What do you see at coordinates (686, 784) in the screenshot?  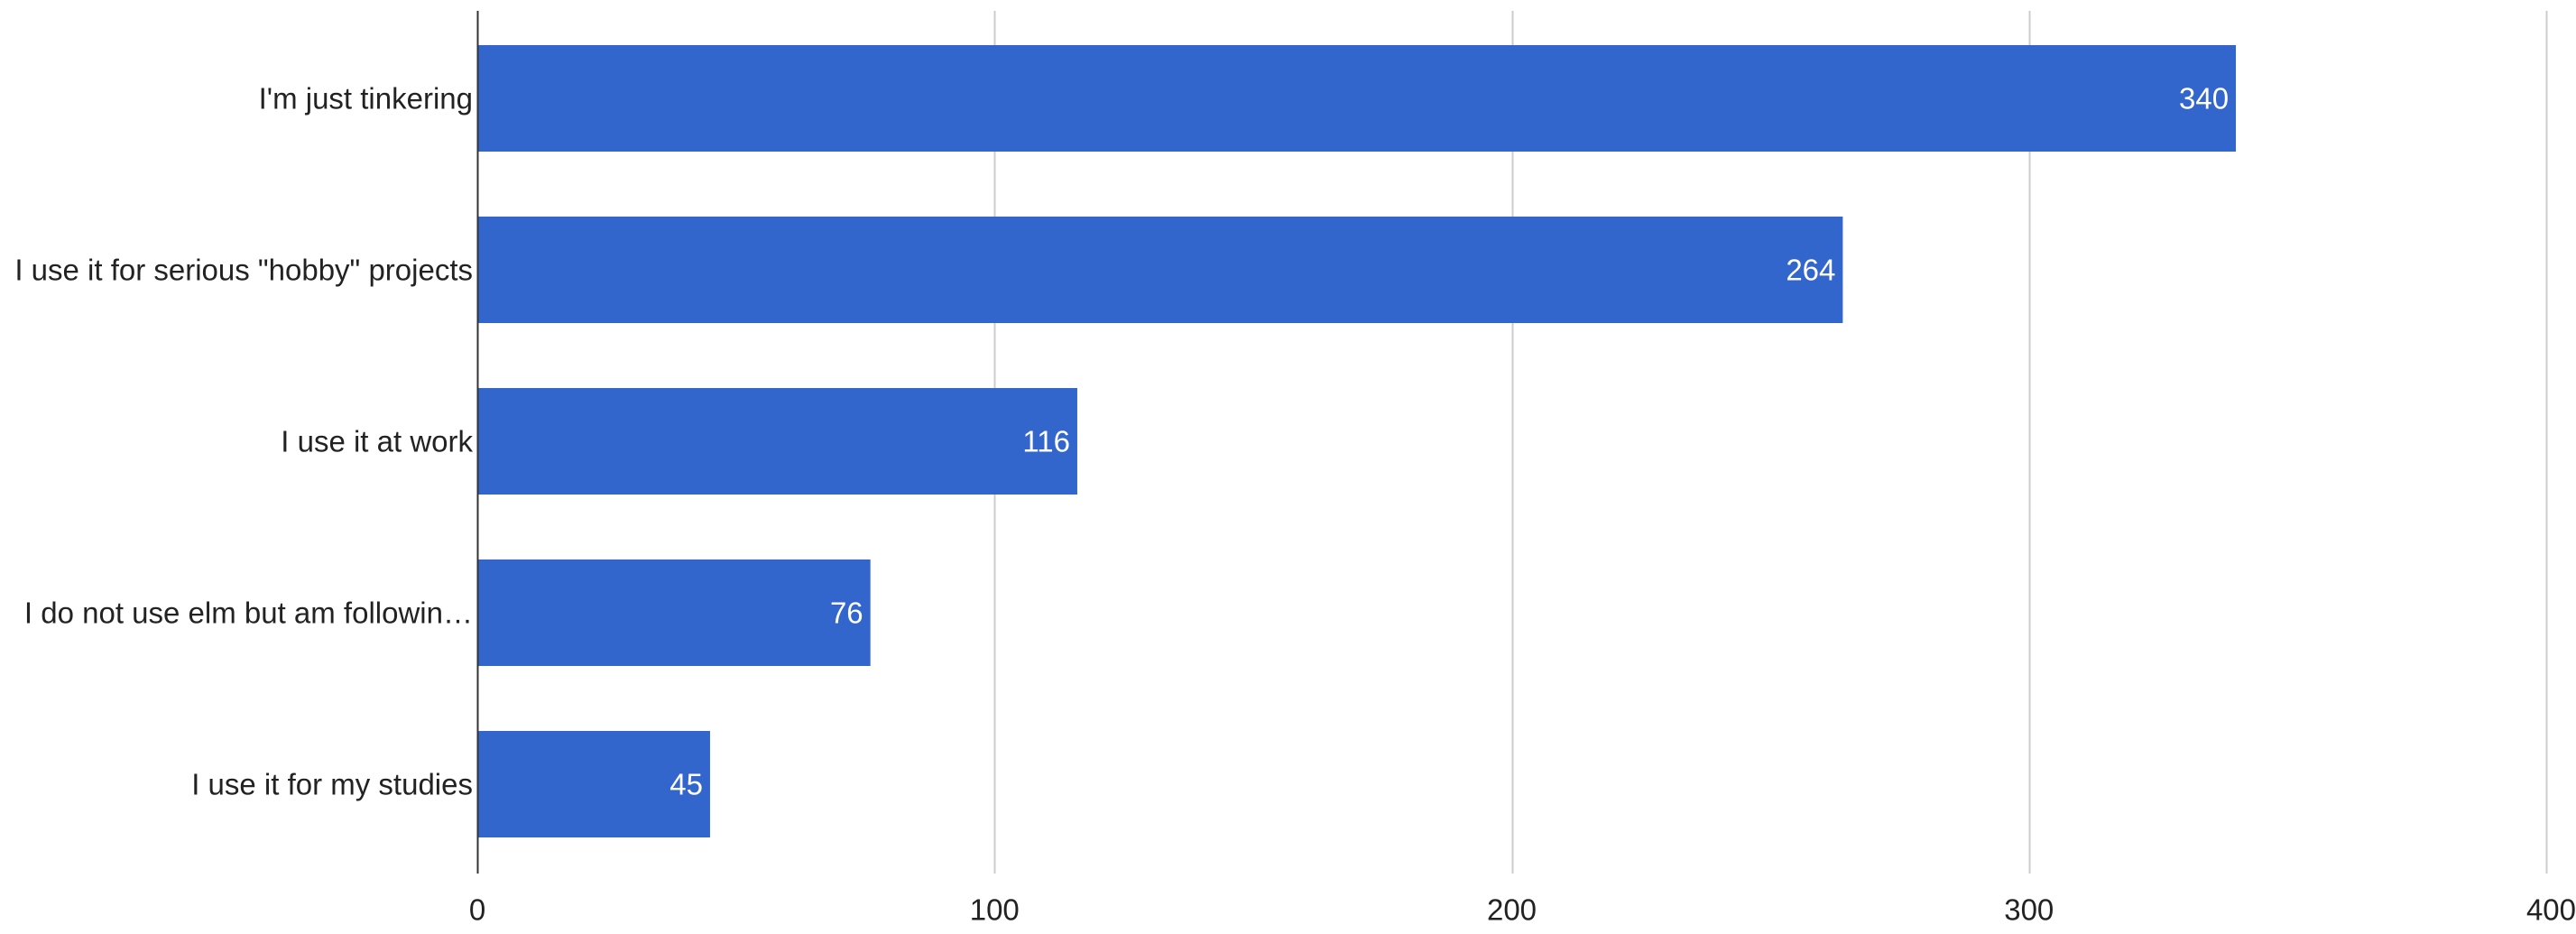 I see `data-label-4: 45` at bounding box center [686, 784].